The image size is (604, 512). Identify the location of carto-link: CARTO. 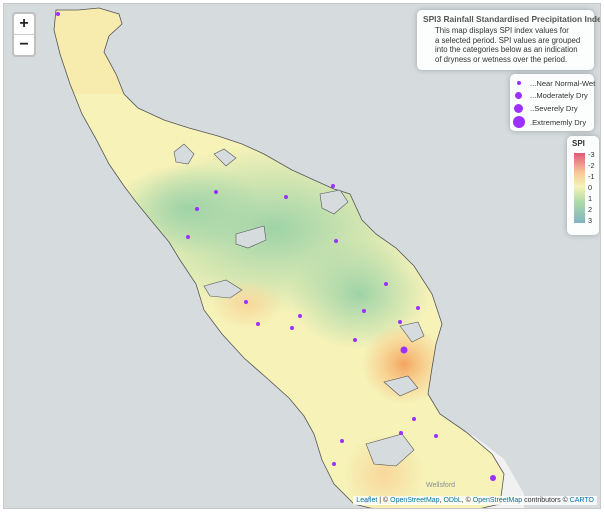
(581, 500).